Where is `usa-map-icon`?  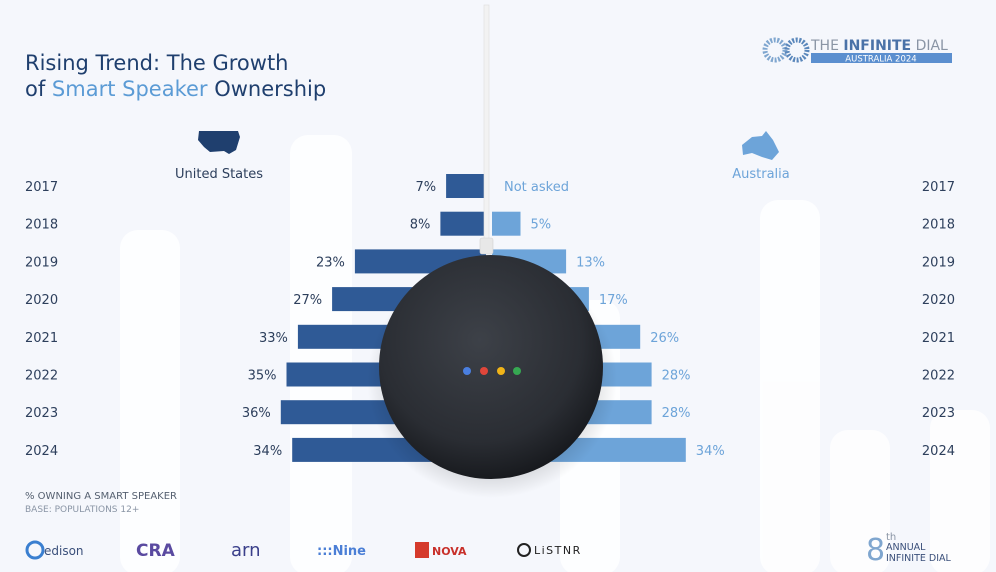
usa-map-icon is located at coordinates (219, 142).